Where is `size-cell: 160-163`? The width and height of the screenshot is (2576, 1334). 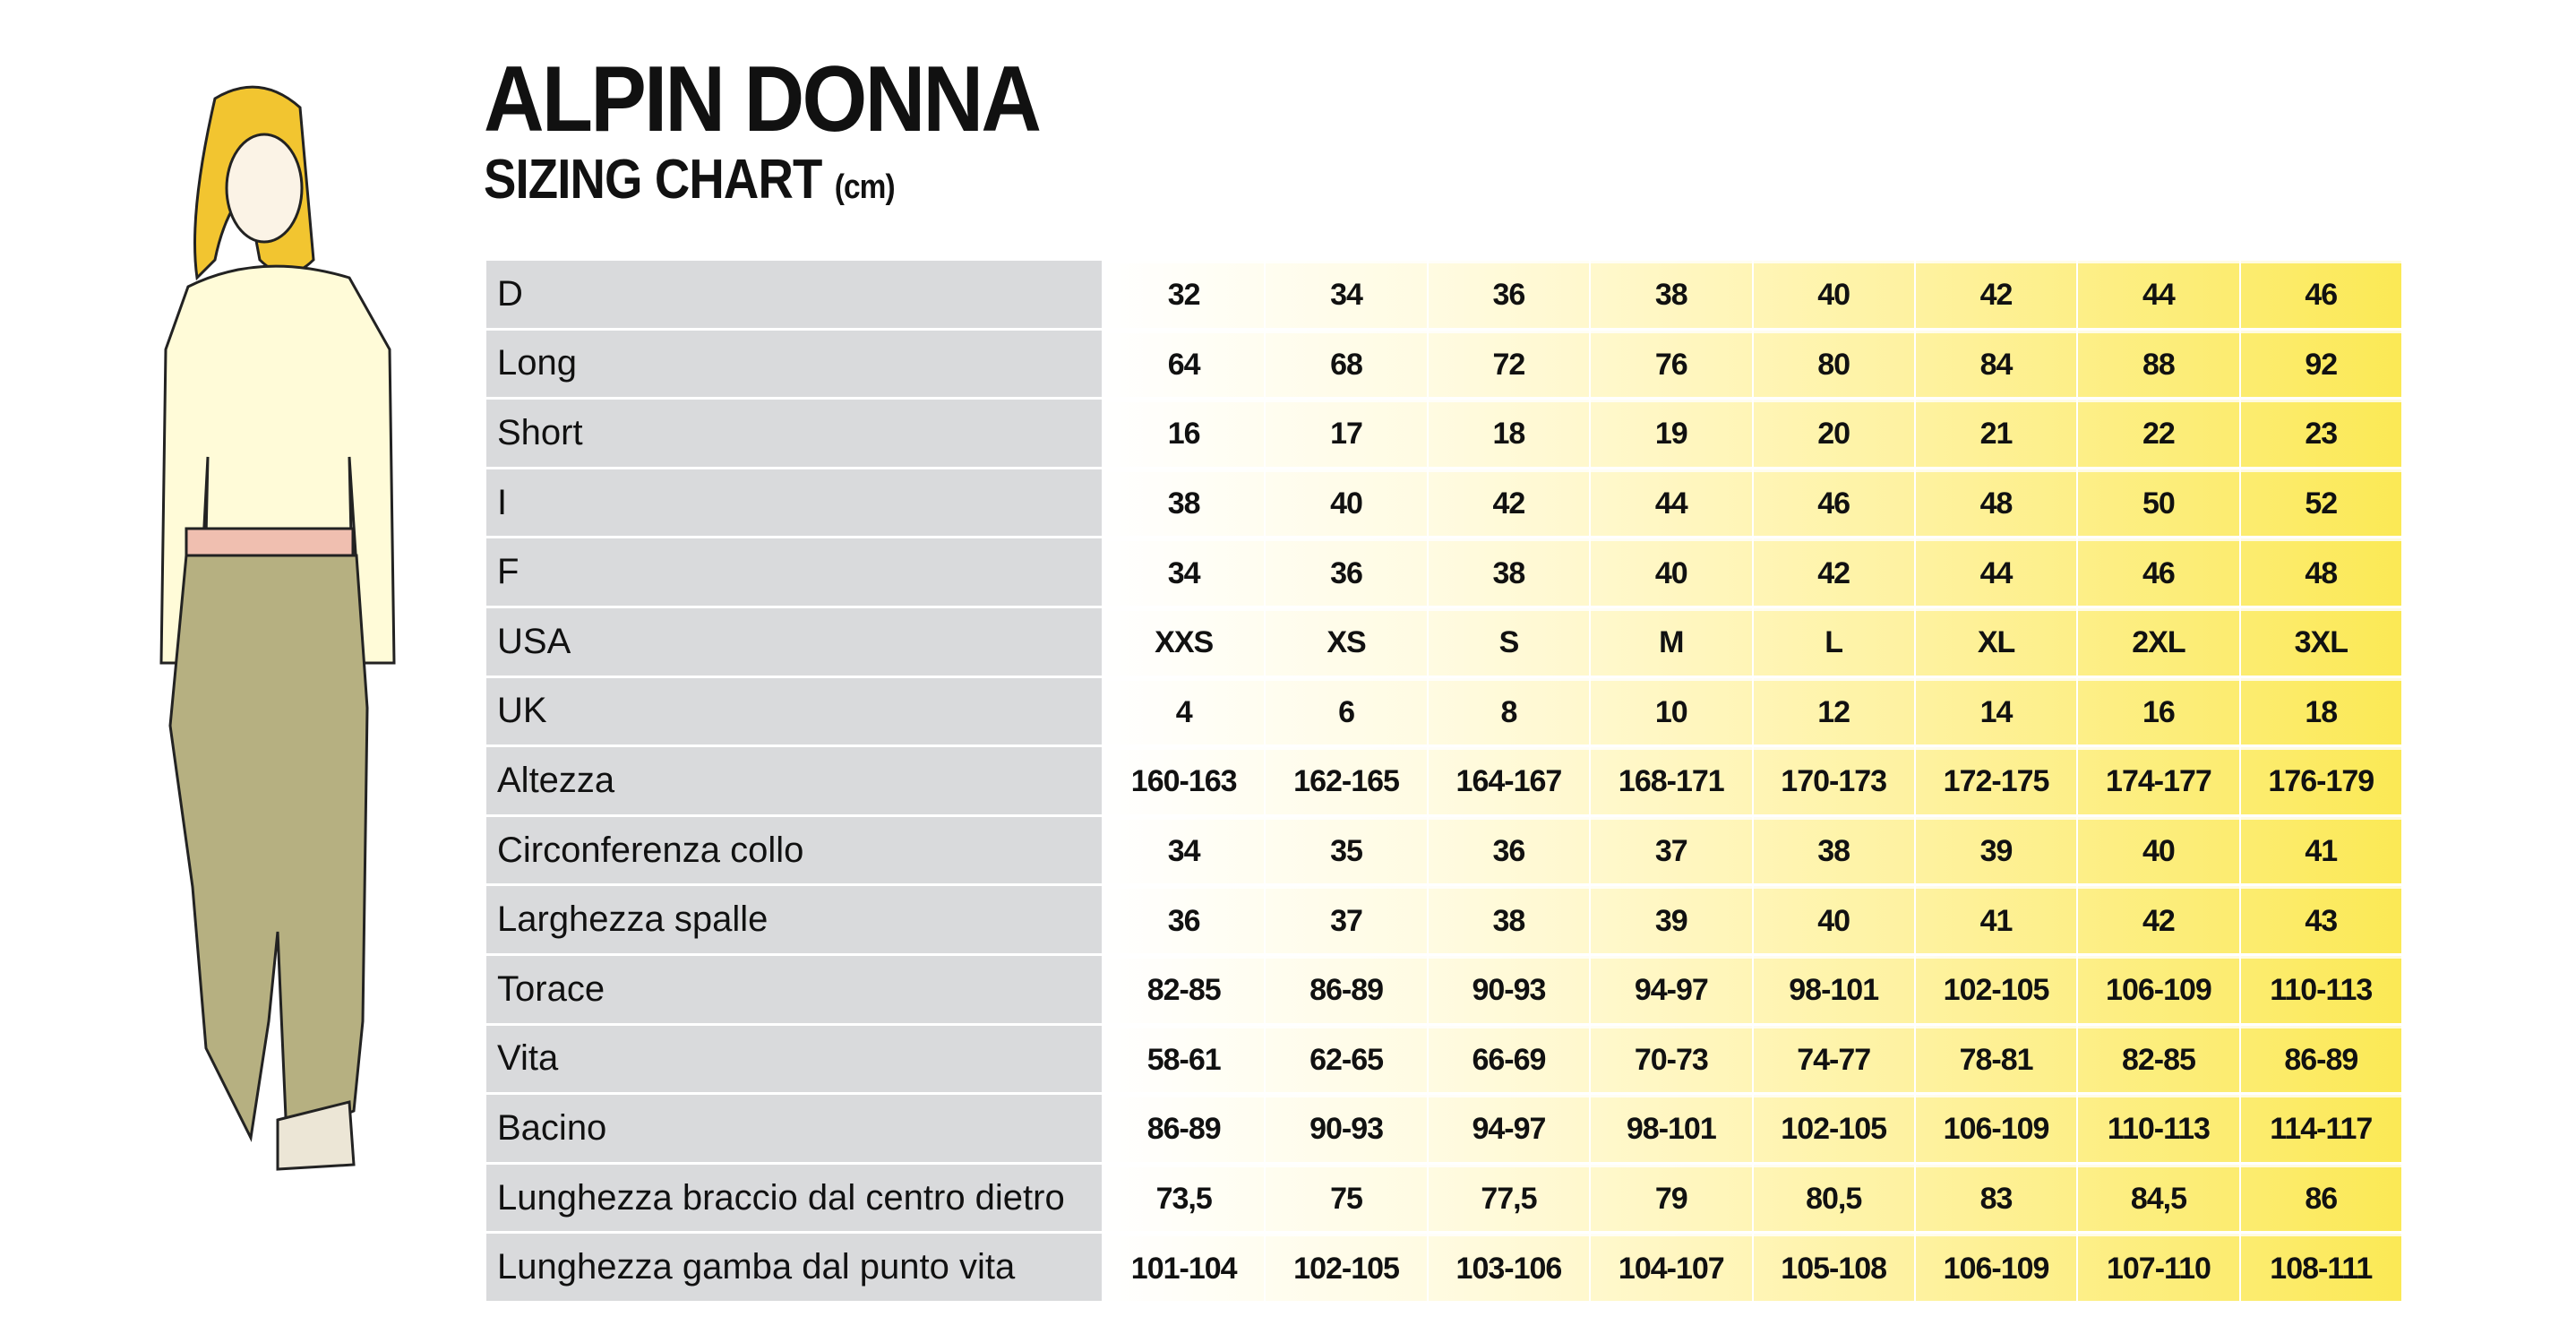
size-cell: 160-163 is located at coordinates (1184, 780).